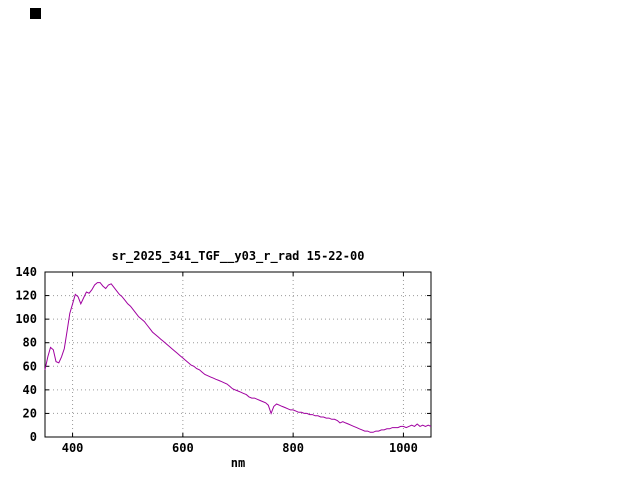  Describe the element at coordinates (73, 448) in the screenshot. I see `x-tick-label: 400` at that location.